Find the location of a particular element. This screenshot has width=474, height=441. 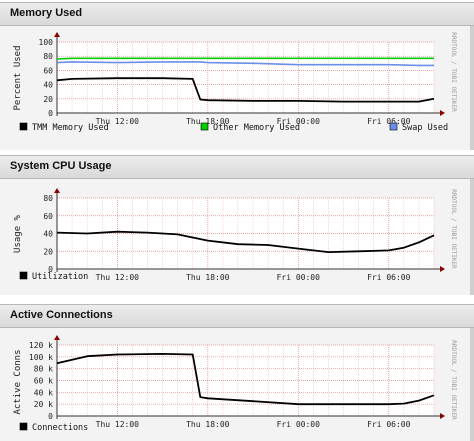

legend-label: Swap Used is located at coordinates (425, 128).